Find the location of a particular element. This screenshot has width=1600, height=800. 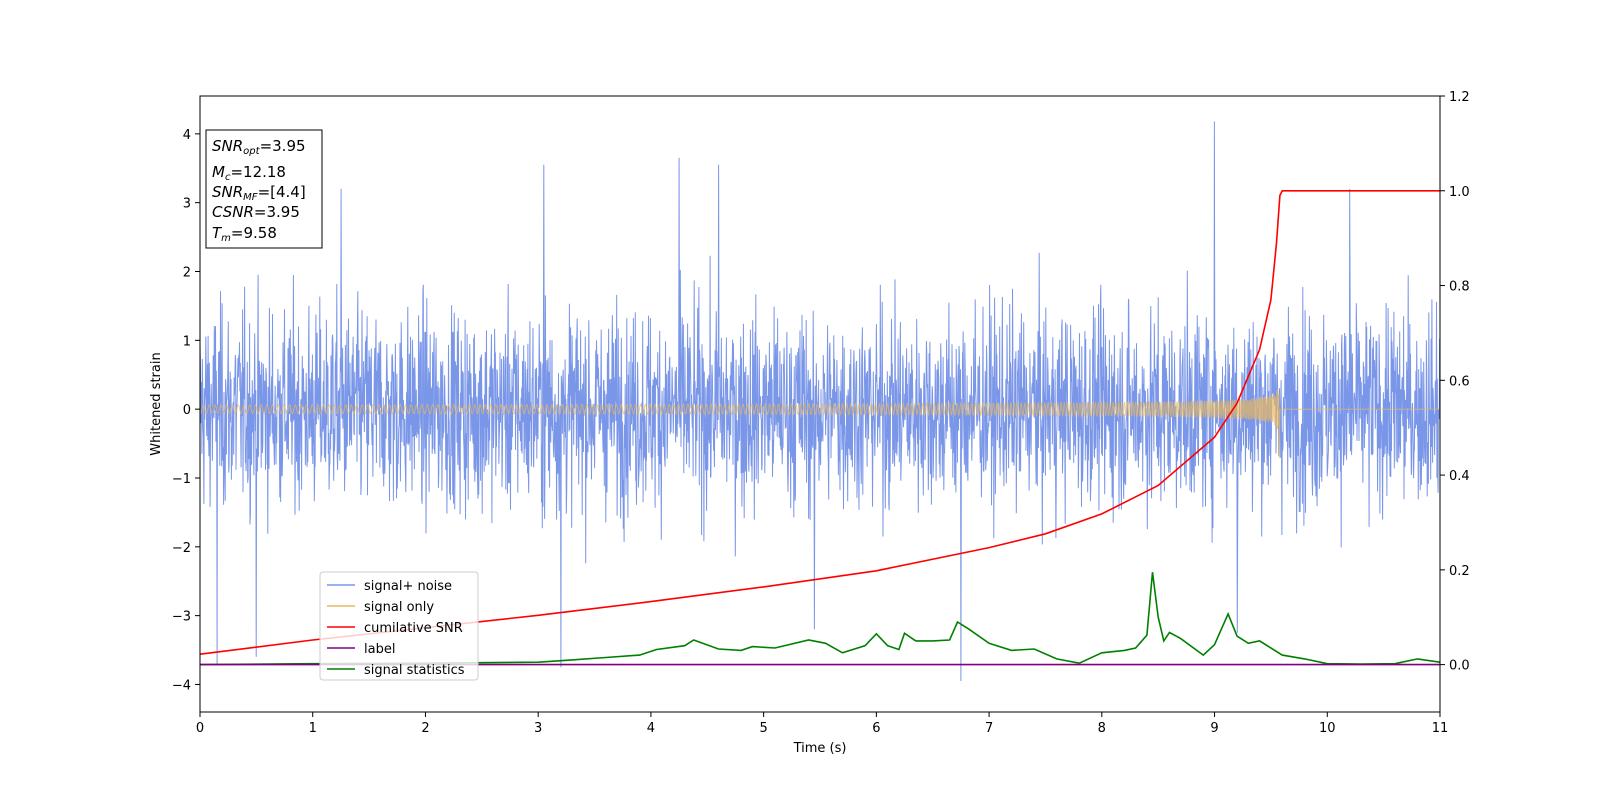

legend-label-cumulative-snr: cumilative SNR is located at coordinates (413, 628).